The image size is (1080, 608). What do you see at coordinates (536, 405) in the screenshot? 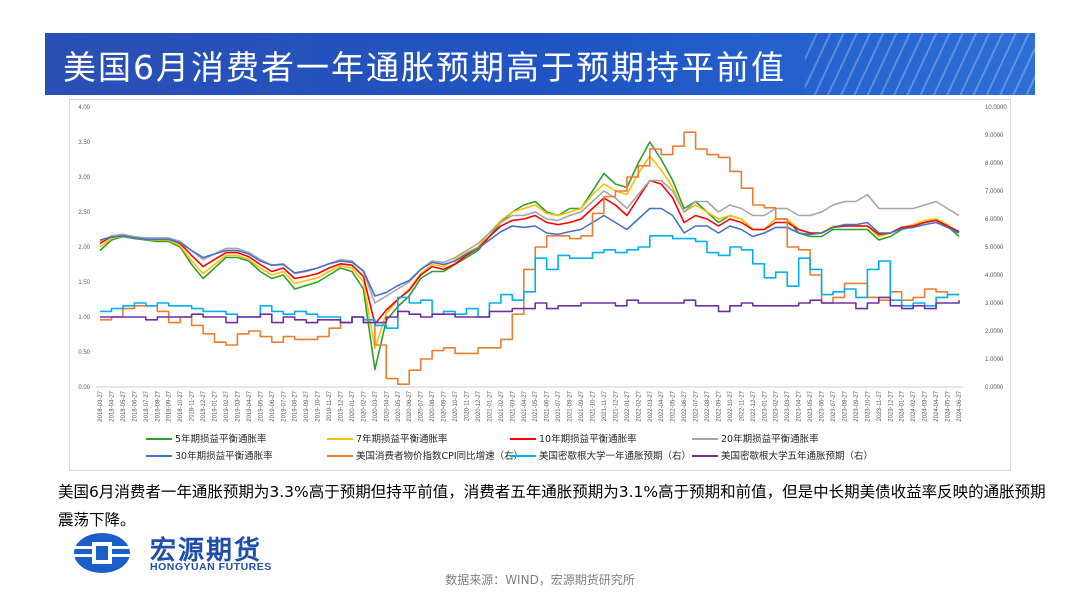
I see `x-tick-label: 2021-05-27` at bounding box center [536, 405].